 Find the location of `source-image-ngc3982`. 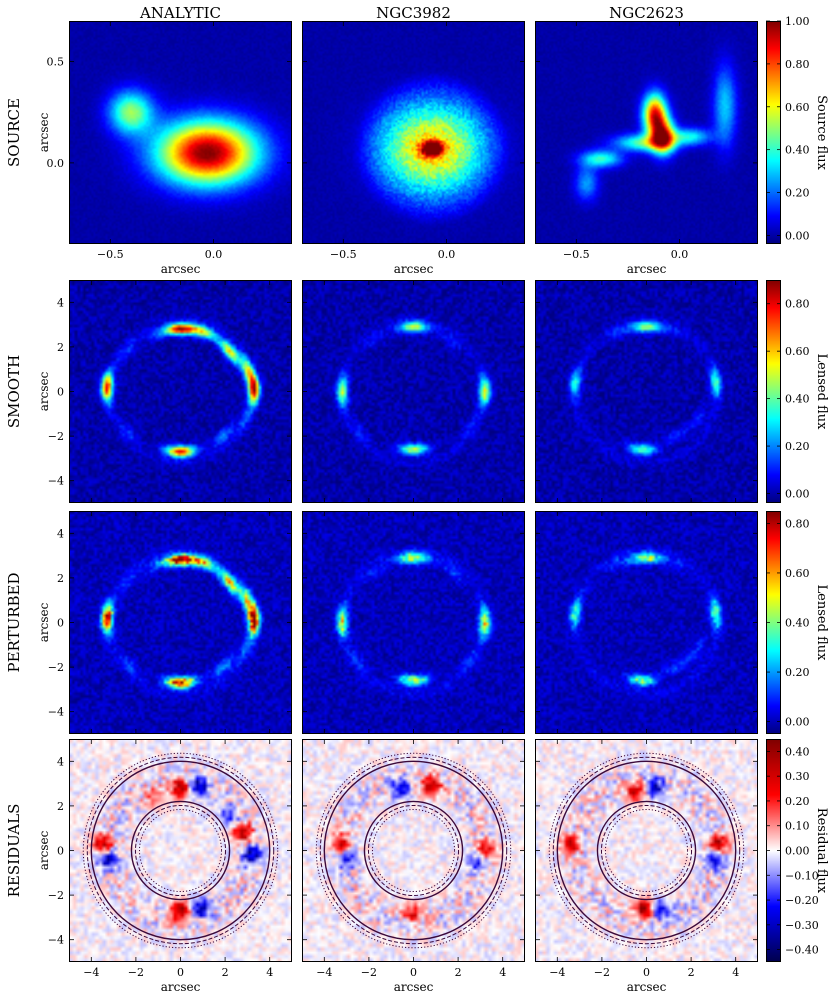

source-image-ngc3982 is located at coordinates (413, 132).